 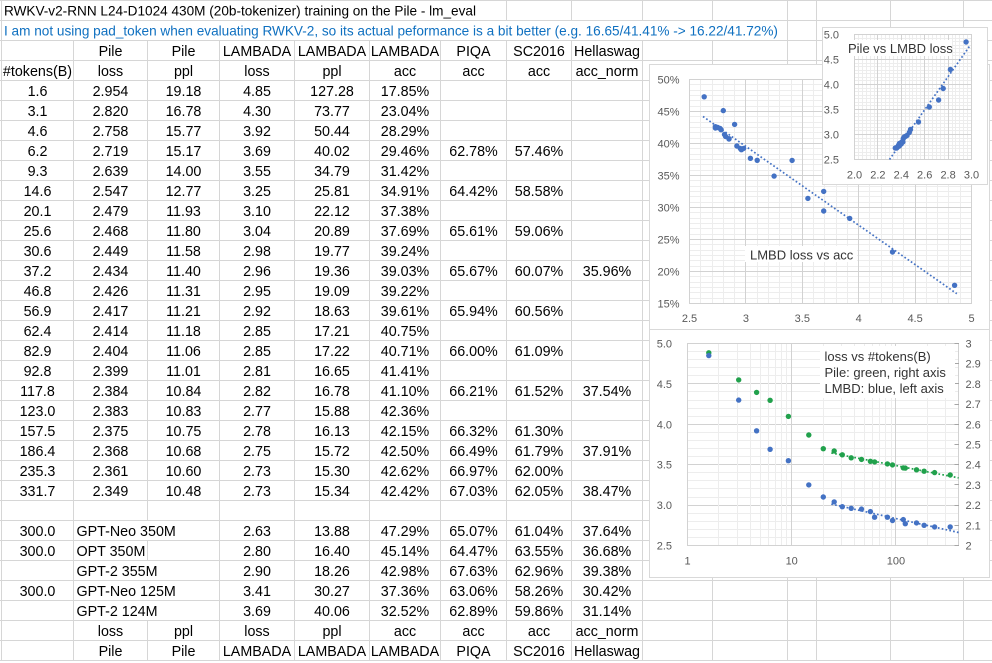 I want to click on svg-text: 2.85, so click(x=257, y=332).